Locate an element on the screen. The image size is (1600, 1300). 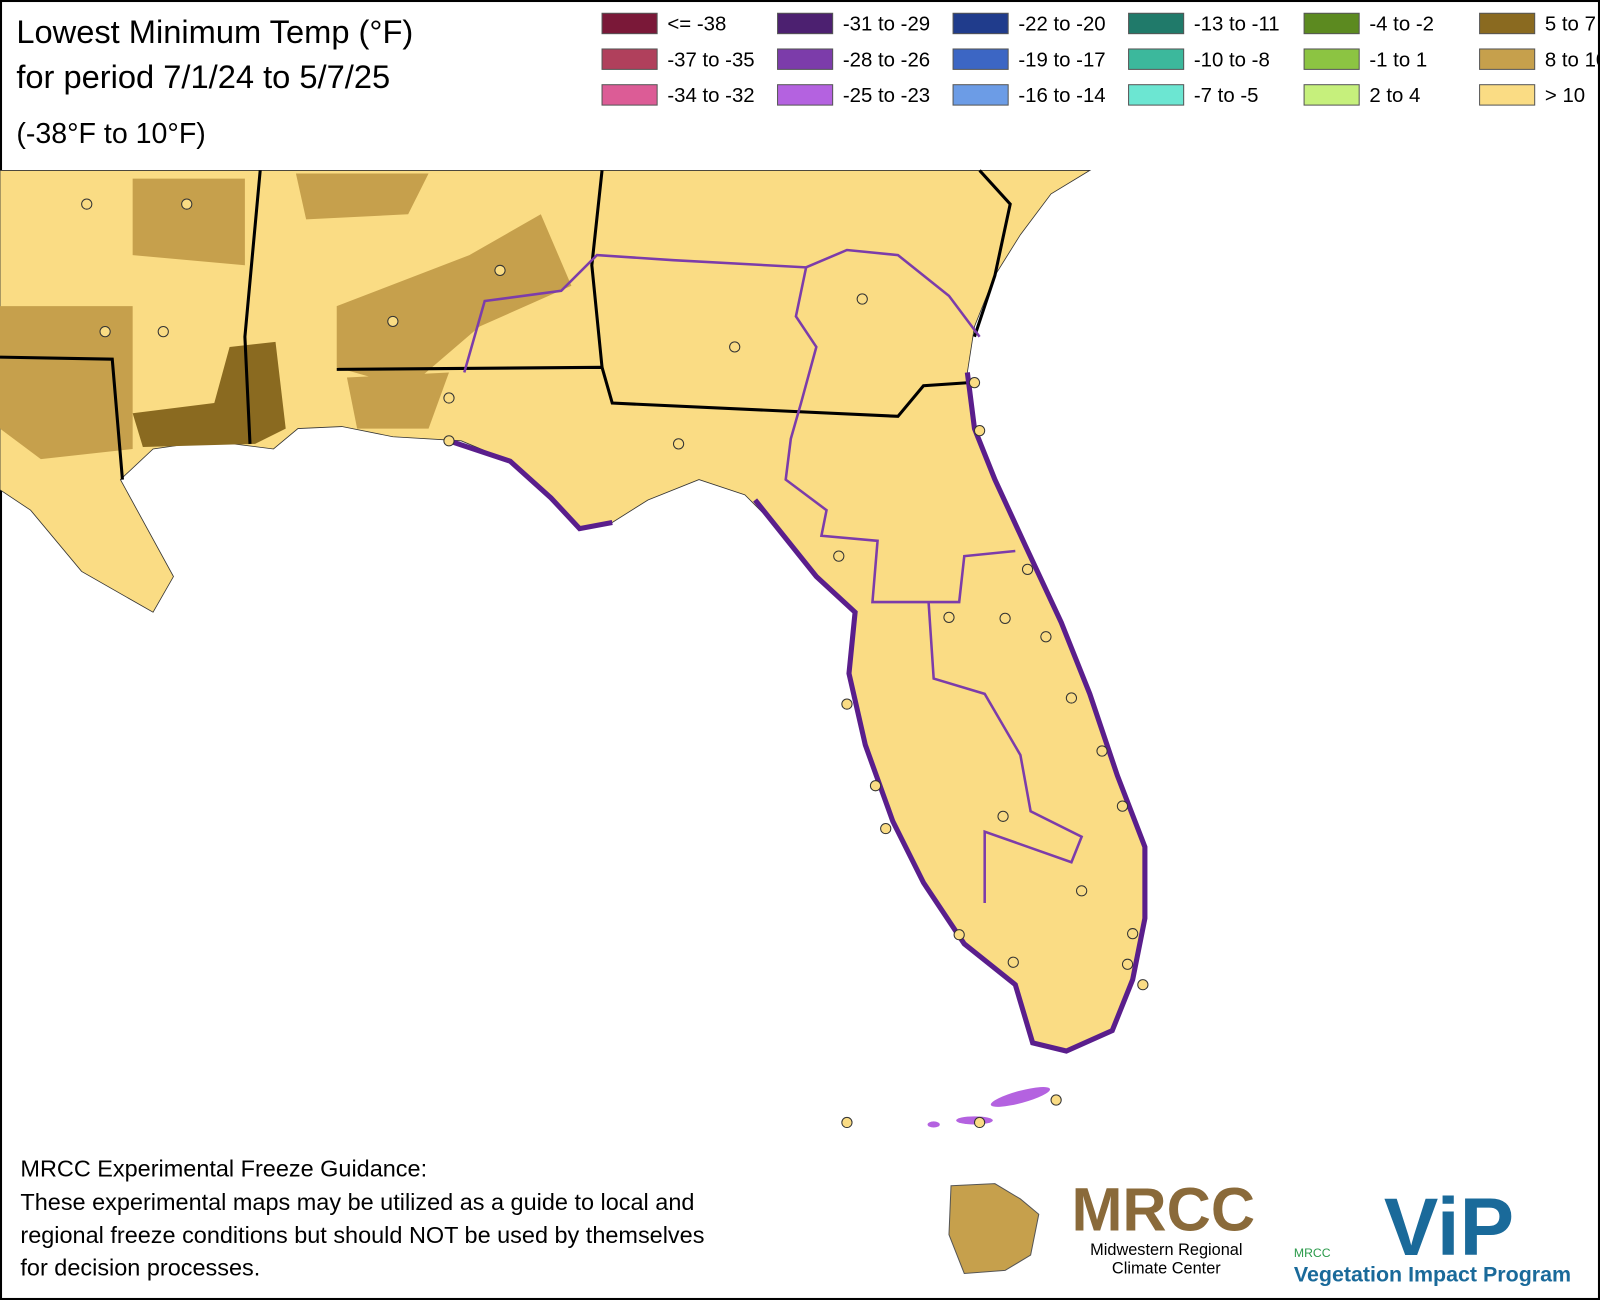
legend-label: -13 to -11 is located at coordinates (1237, 25).